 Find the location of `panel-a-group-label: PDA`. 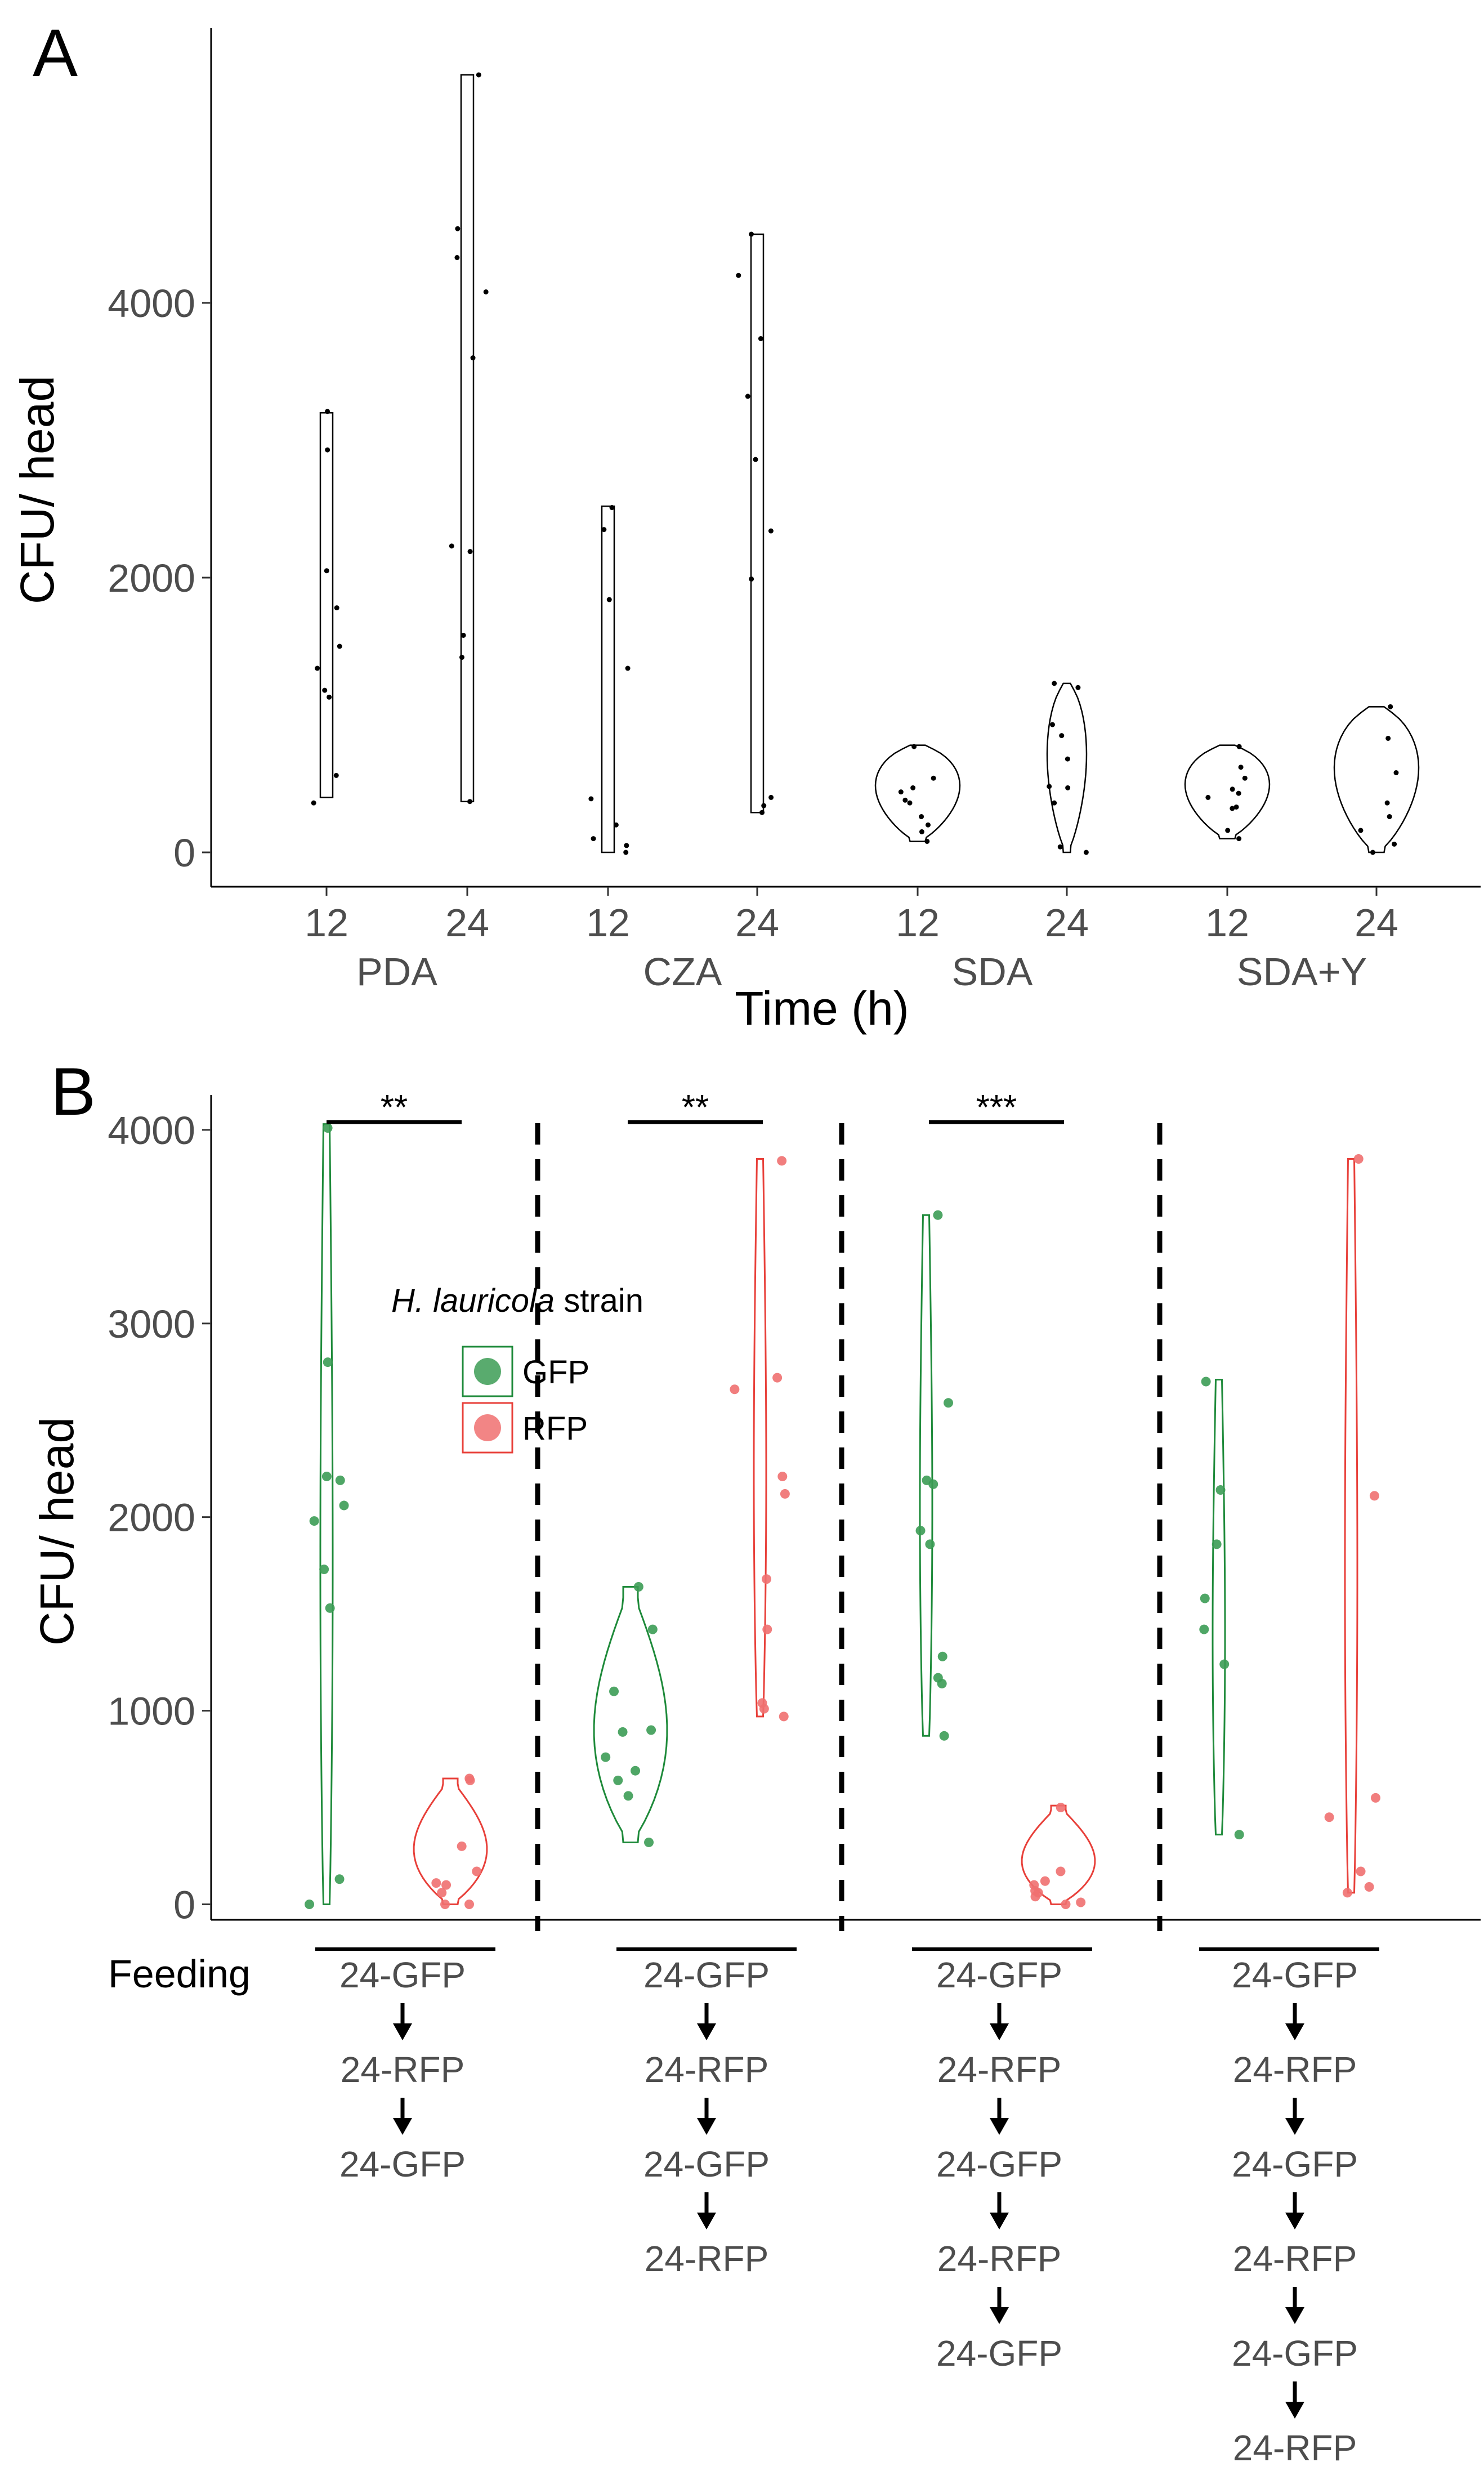

panel-a-group-label: PDA is located at coordinates (396, 972).